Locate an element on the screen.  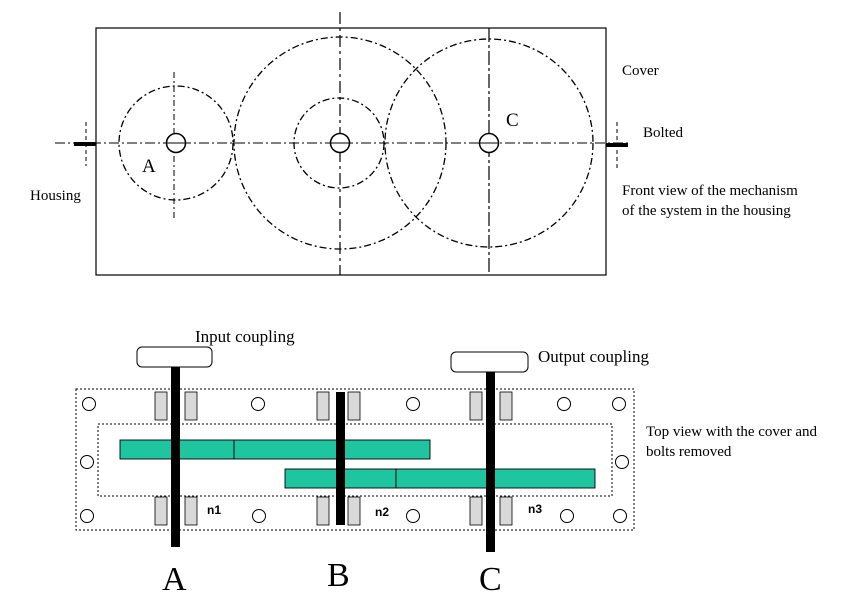
gear-b-small-pitch-circle is located at coordinates (339, 143).